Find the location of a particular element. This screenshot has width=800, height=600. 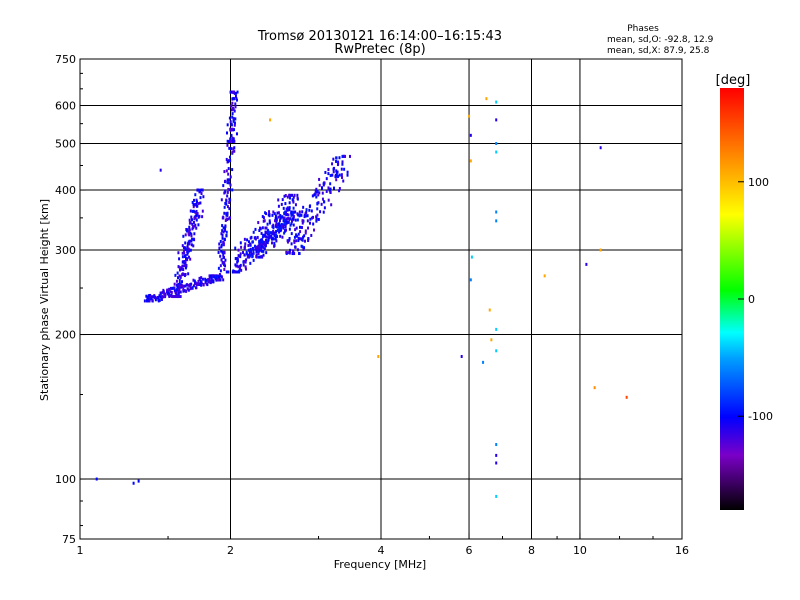

chart-title: Tromsø 20130121 16:14:00–16:15:43 is located at coordinates (379, 36).